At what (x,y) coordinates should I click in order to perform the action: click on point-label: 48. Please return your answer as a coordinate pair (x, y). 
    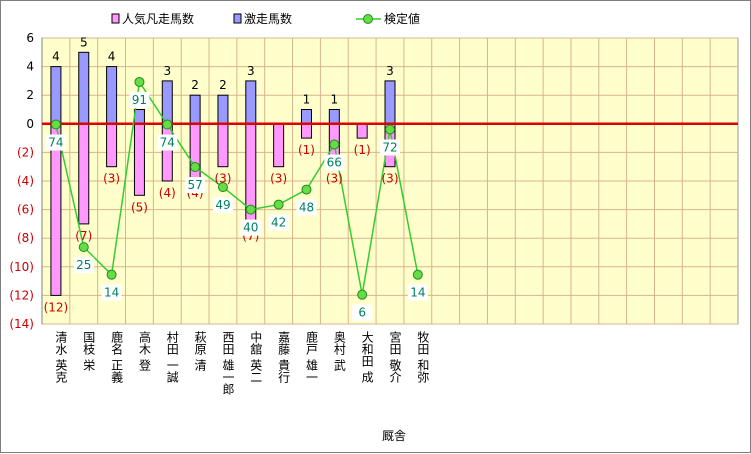
    Looking at the image, I should click on (306, 208).